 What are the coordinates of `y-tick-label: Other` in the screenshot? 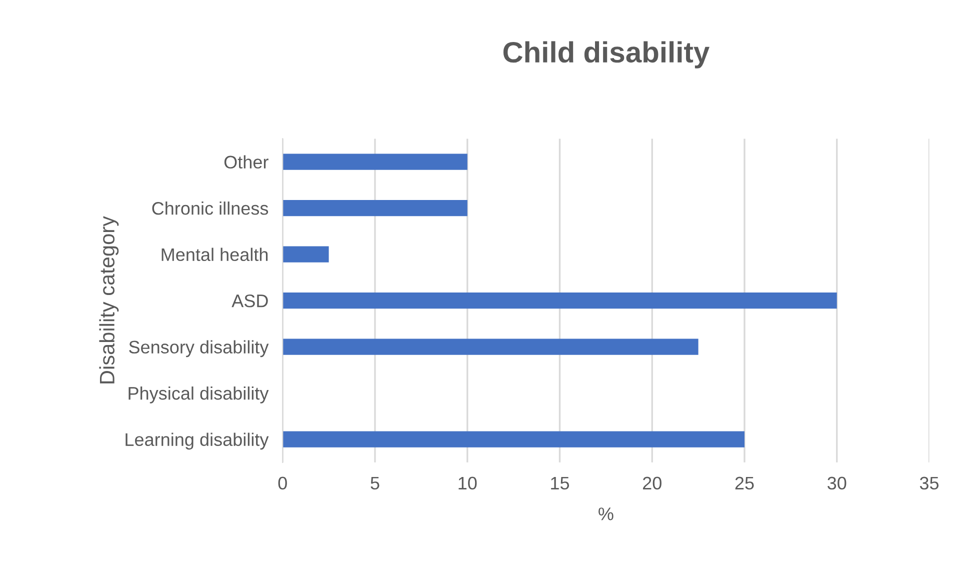 It's located at (246, 162).